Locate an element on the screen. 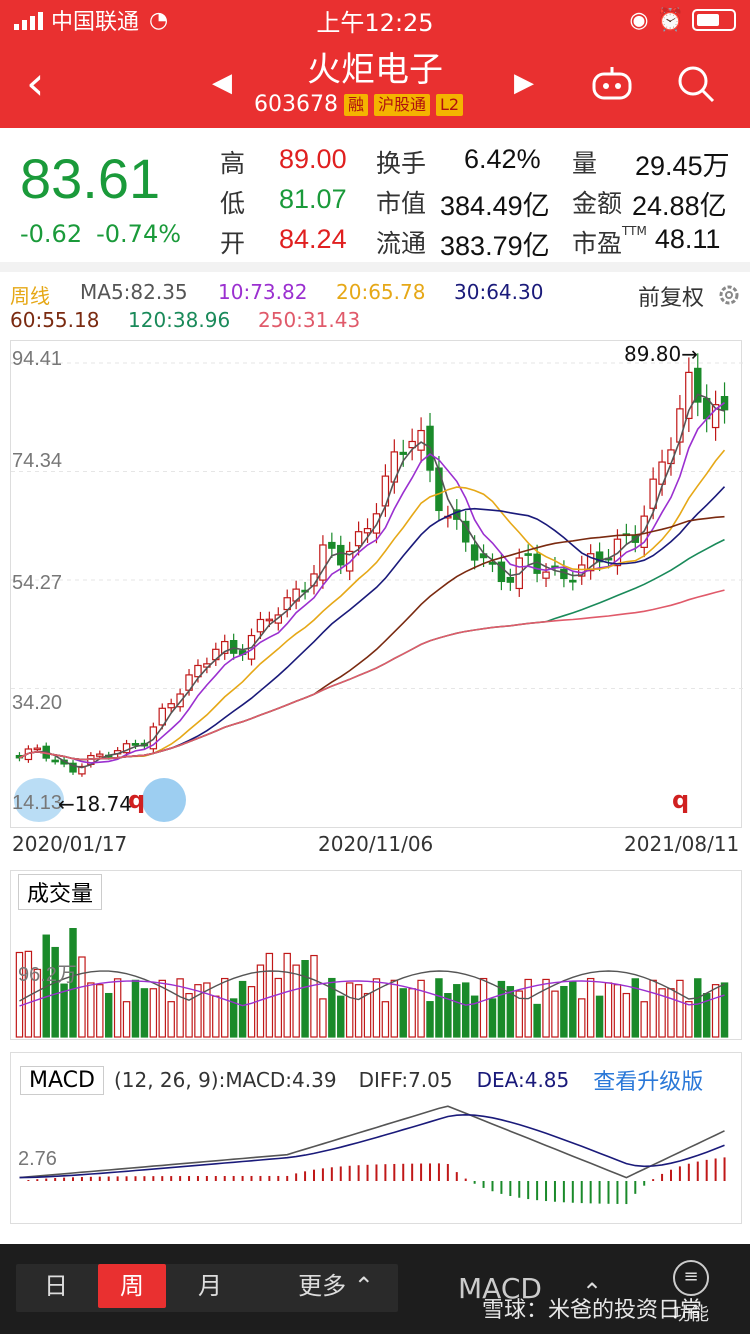 This screenshot has width=750, height=1334. ma5-label: MA5:82.35 is located at coordinates (134, 292).